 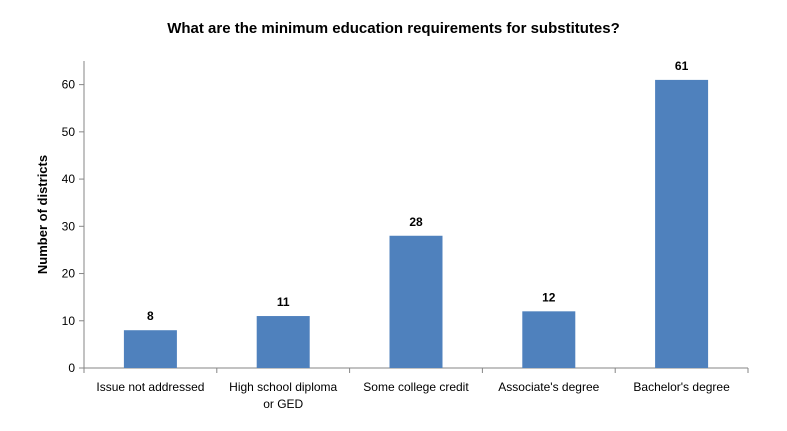 What do you see at coordinates (150, 387) in the screenshot?
I see `category-label: Issue not addressed` at bounding box center [150, 387].